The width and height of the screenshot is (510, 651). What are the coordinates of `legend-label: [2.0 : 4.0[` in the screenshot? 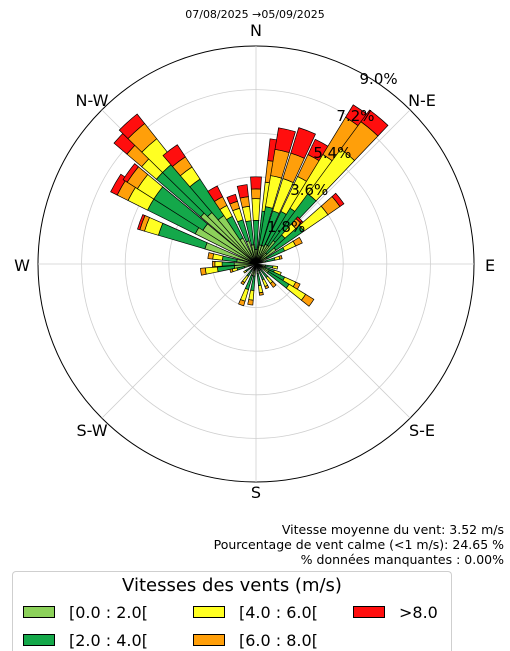 It's located at (108, 640).